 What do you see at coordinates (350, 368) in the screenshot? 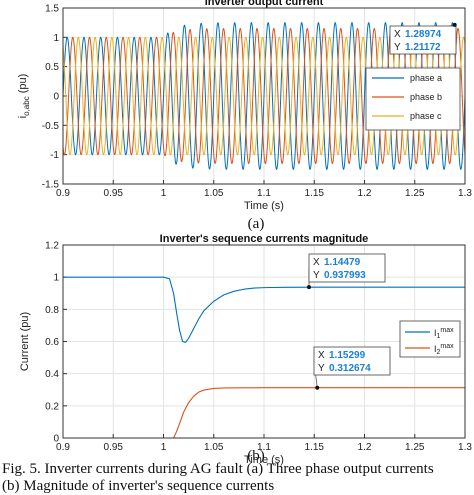
I see `datatip-i2-y-value: 0.312674` at bounding box center [350, 368].